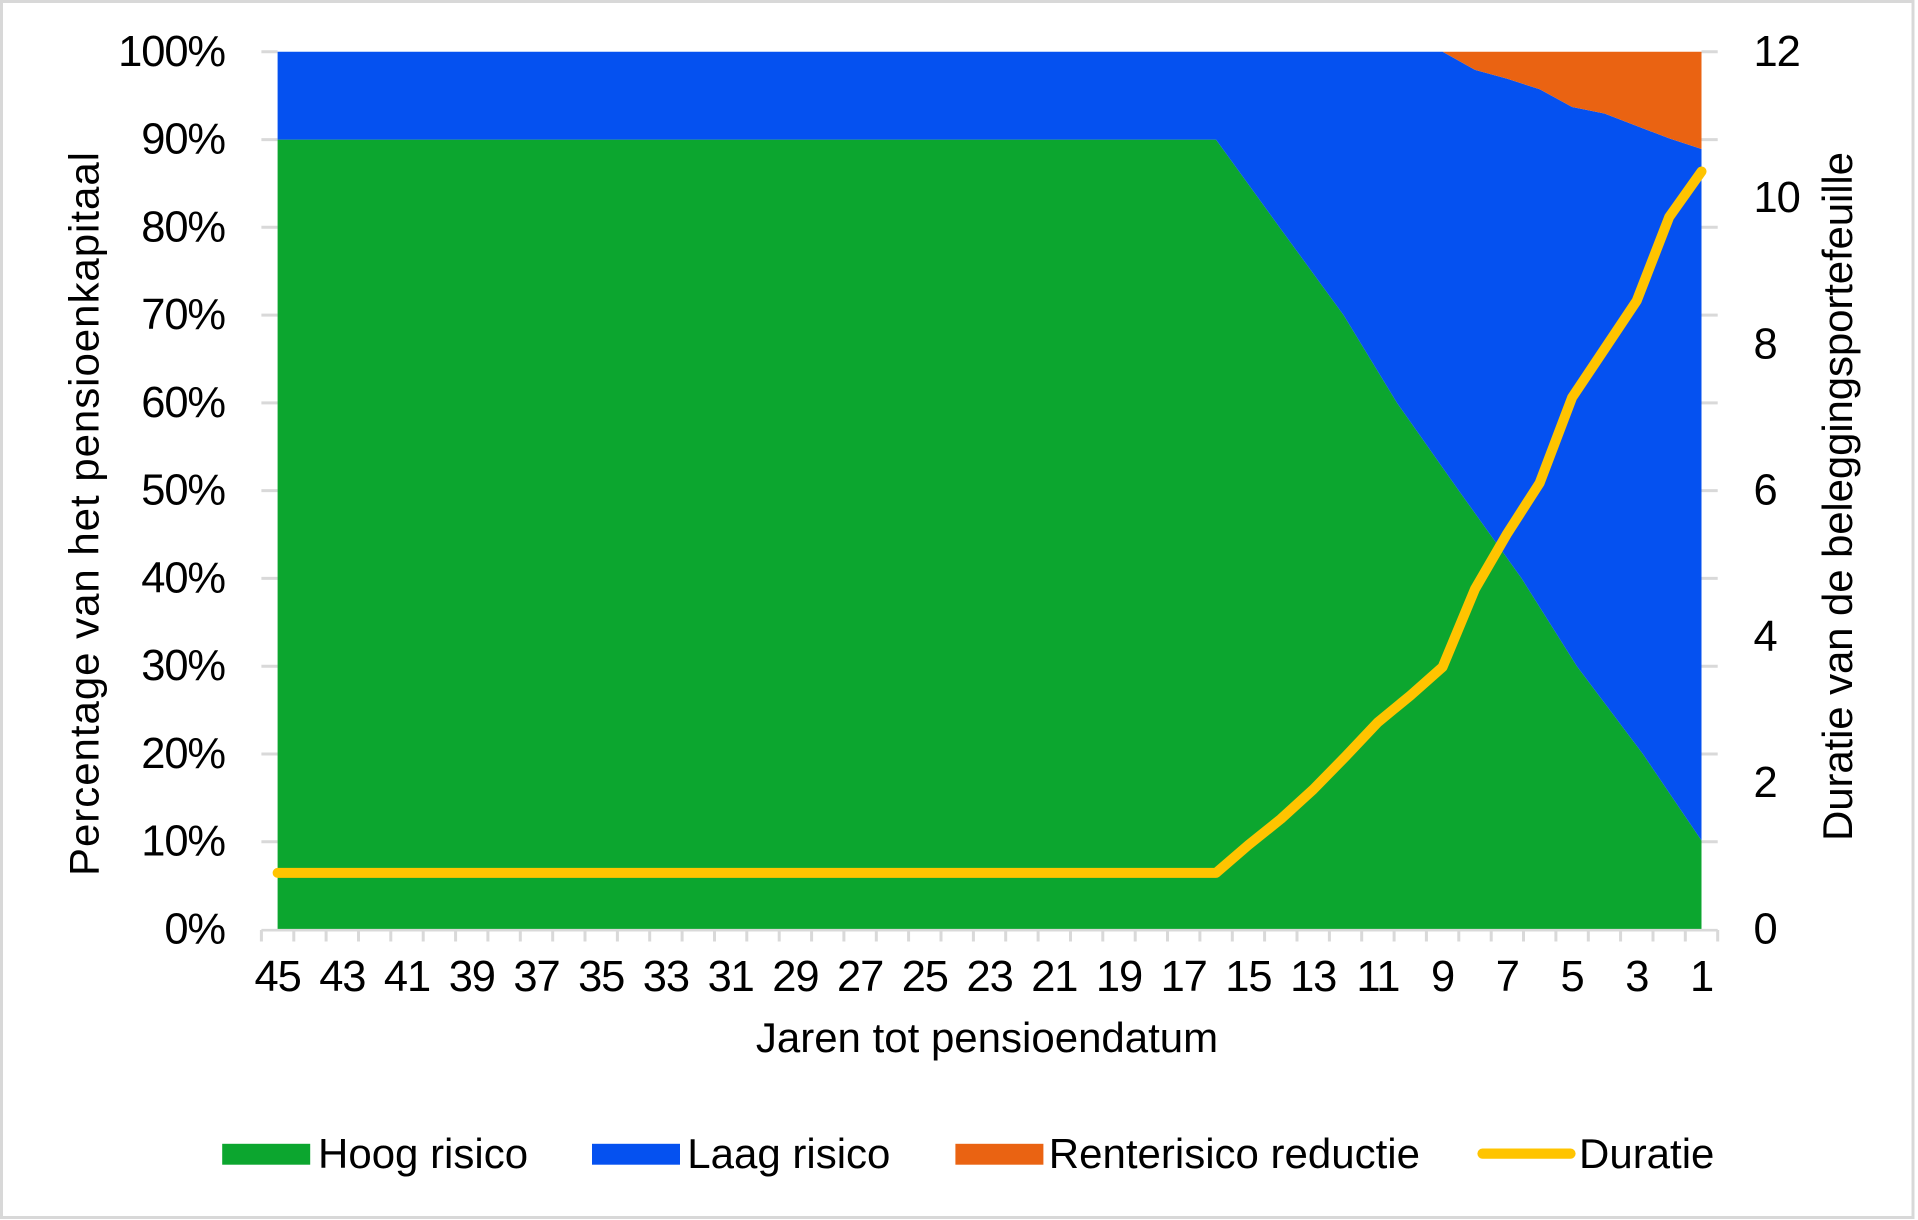  I want to click on svg-text: Laag risico, so click(788, 1153).